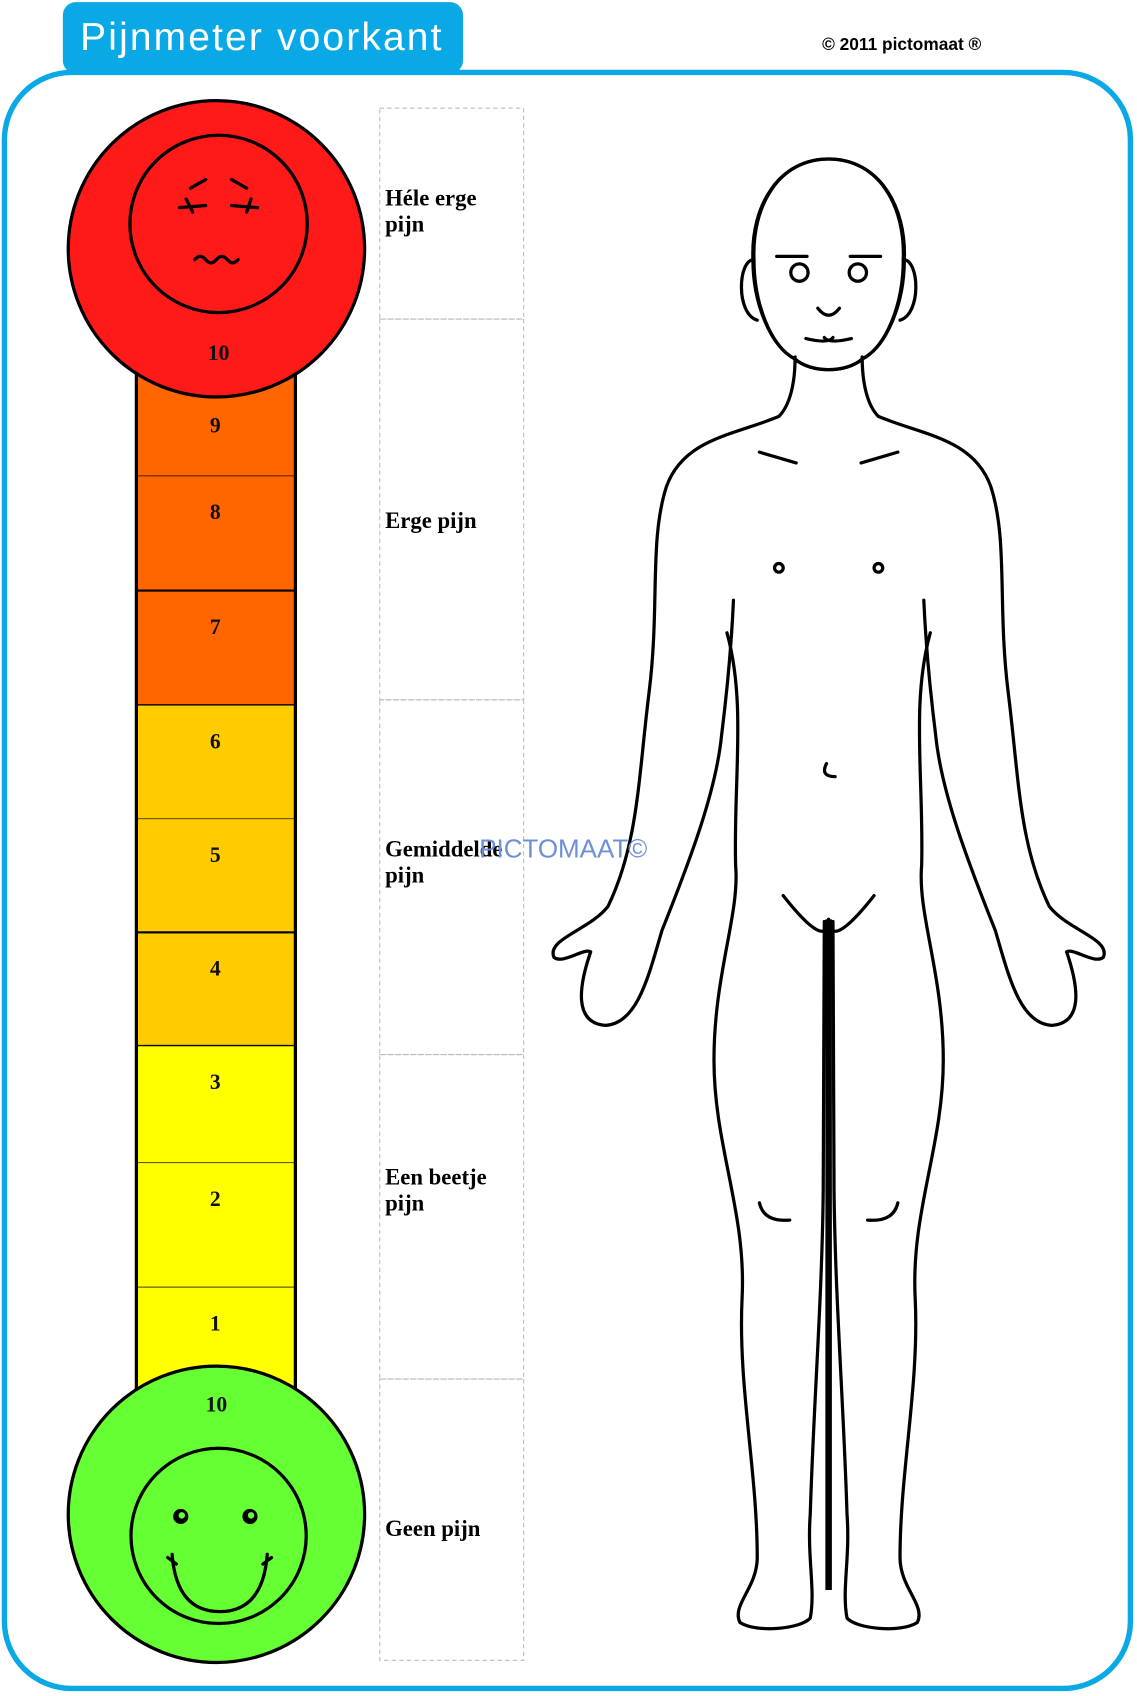  Describe the element at coordinates (901, 44) in the screenshot. I see `copyright: © 2011 pictomaat ®` at that location.